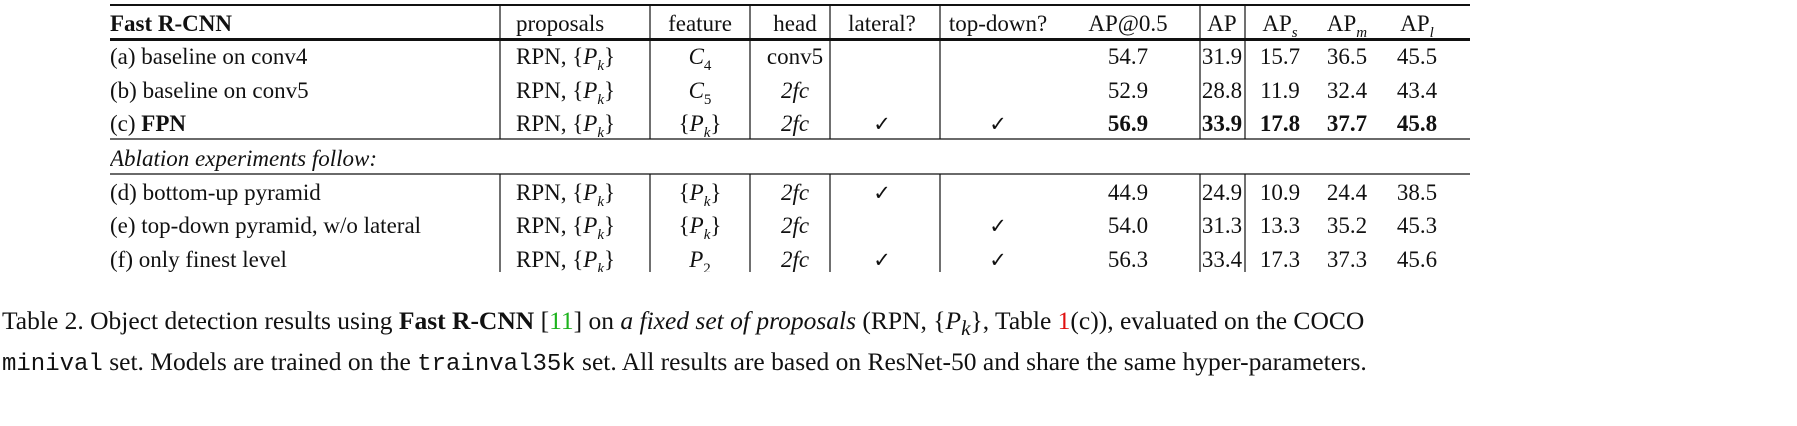 This screenshot has width=1797, height=426. I want to click on cell-ap-l: 45.8, so click(1417, 123).